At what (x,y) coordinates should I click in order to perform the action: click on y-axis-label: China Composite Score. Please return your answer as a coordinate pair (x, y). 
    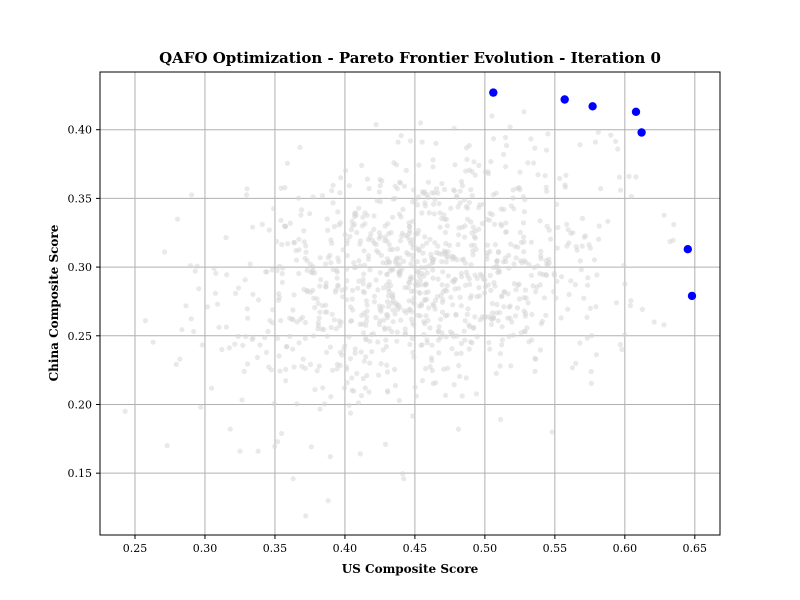
    Looking at the image, I should click on (54, 302).